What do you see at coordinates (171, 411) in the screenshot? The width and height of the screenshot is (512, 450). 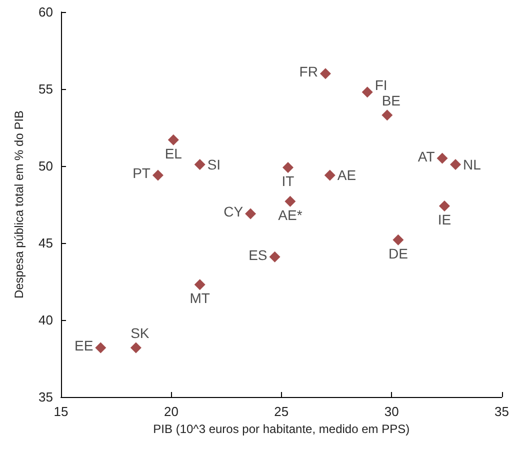 I see `x-tick-label: 20` at bounding box center [171, 411].